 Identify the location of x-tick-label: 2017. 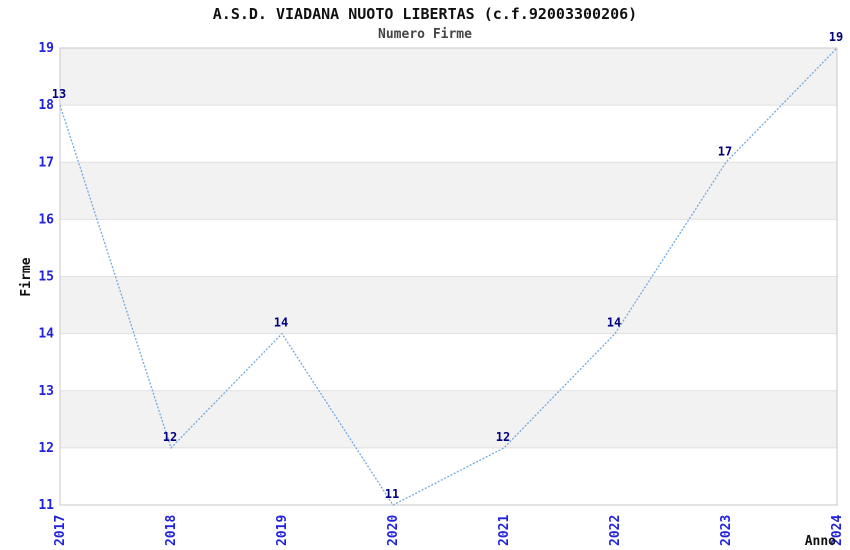
(60, 530).